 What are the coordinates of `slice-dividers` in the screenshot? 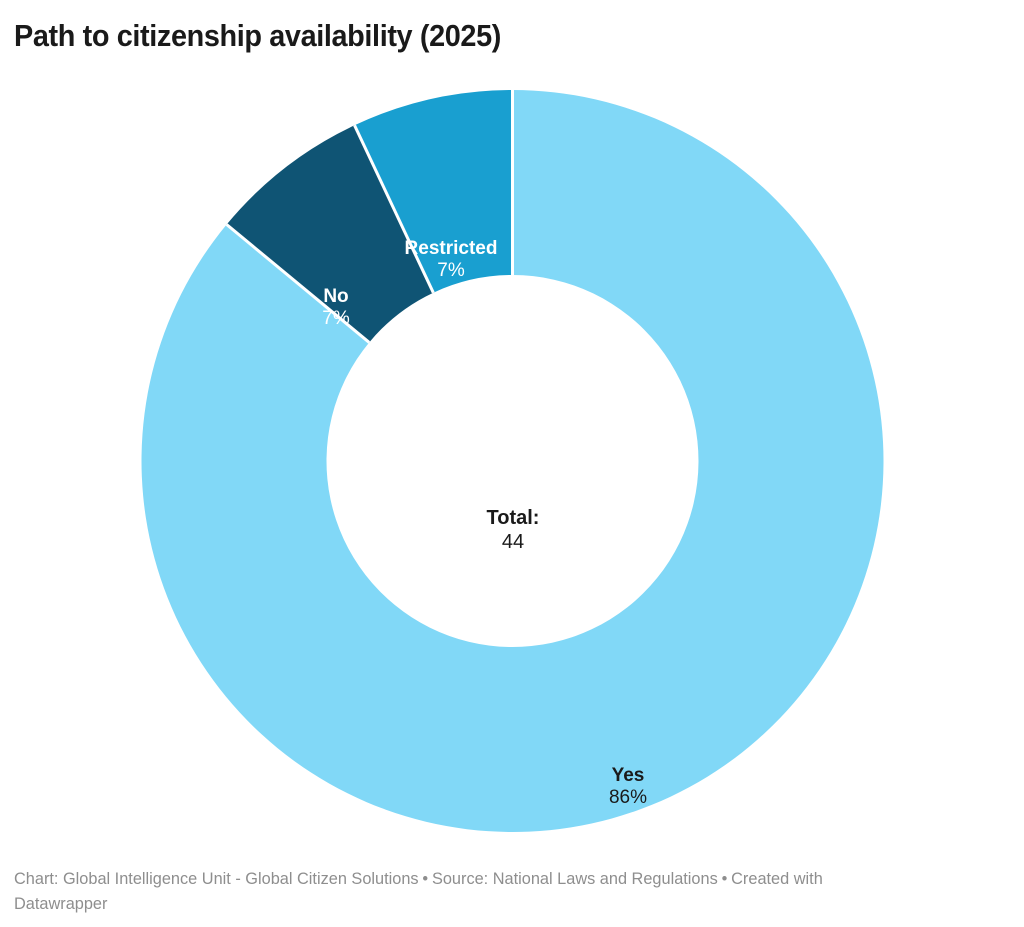 It's located at (369, 217).